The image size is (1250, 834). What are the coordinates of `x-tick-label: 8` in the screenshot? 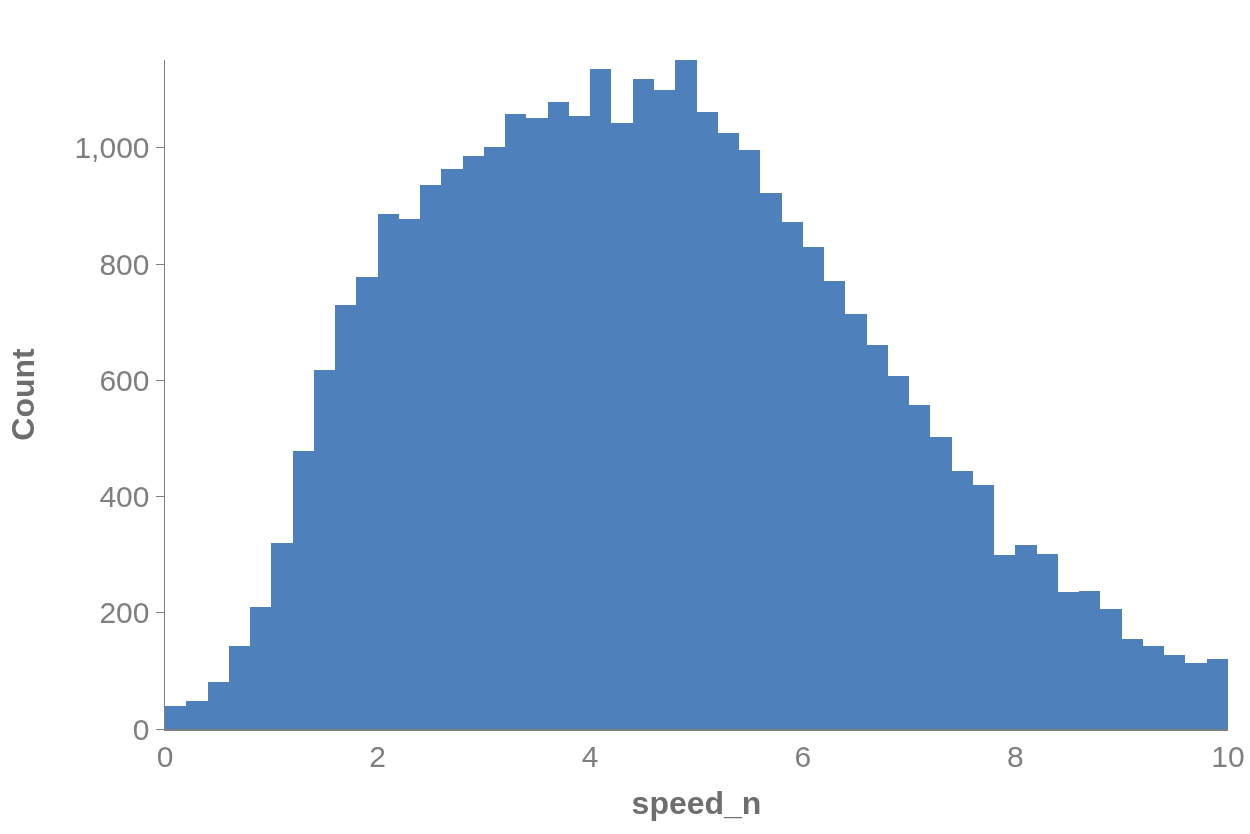 It's located at (1015, 756).